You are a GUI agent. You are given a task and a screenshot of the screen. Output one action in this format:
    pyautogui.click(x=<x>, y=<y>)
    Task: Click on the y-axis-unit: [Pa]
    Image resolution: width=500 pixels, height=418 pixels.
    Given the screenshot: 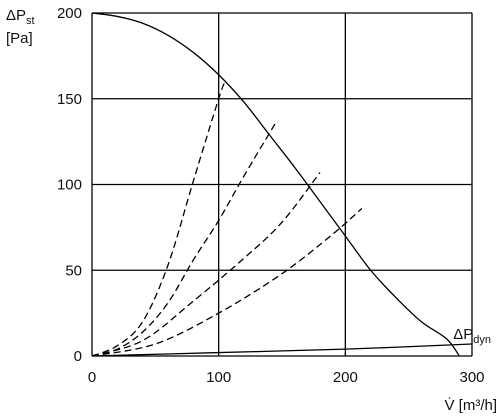 What is the action you would take?
    pyautogui.click(x=19, y=38)
    